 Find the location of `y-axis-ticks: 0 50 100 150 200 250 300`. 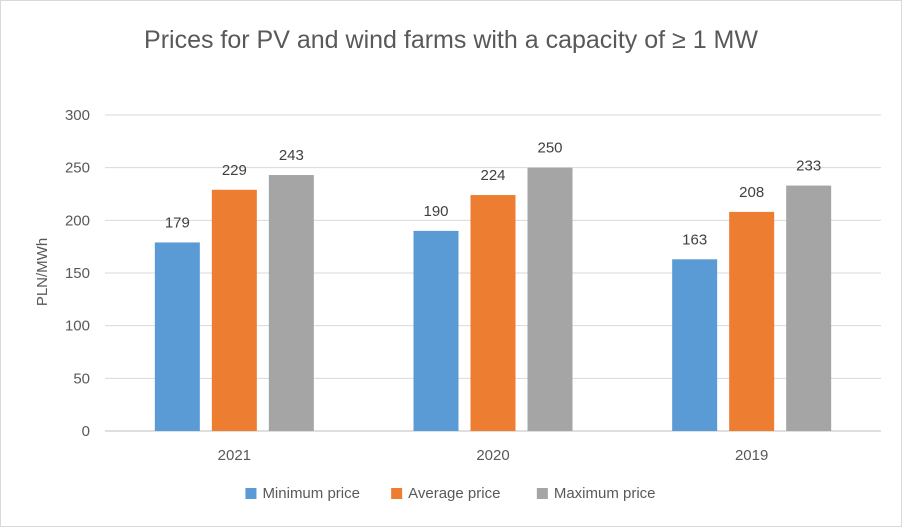

y-axis-ticks: 0 50 100 150 200 250 300 is located at coordinates (77, 273).